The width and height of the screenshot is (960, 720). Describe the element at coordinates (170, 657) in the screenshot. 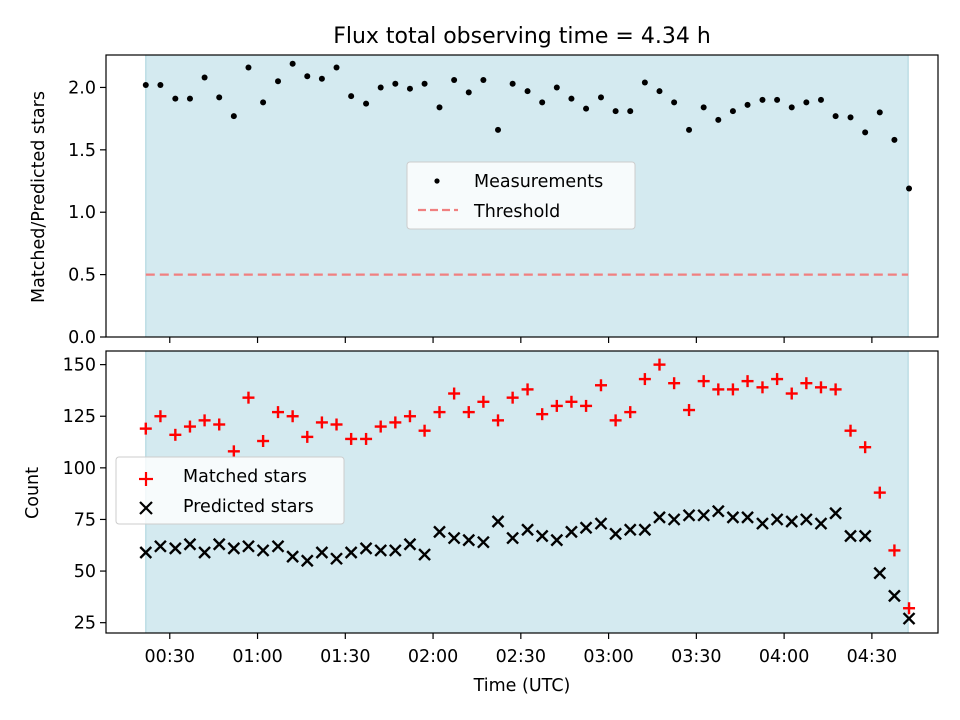

I see `x-tick-label: 00:30` at that location.